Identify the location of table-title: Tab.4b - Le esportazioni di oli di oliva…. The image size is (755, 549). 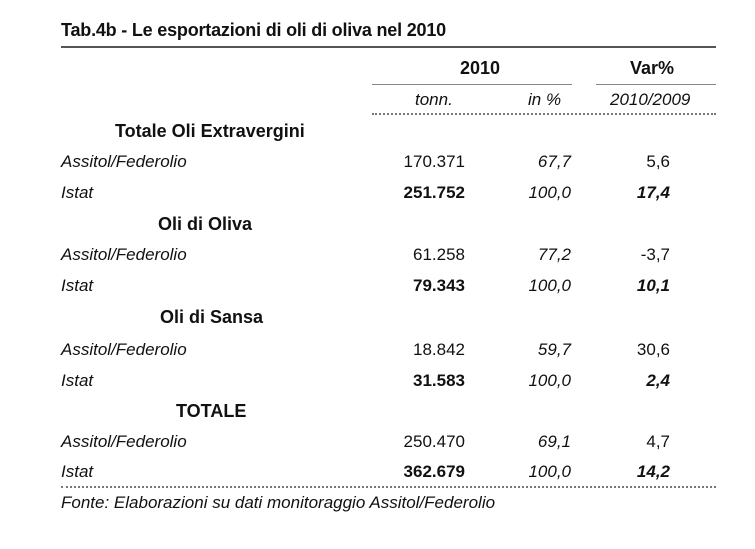
(253, 30).